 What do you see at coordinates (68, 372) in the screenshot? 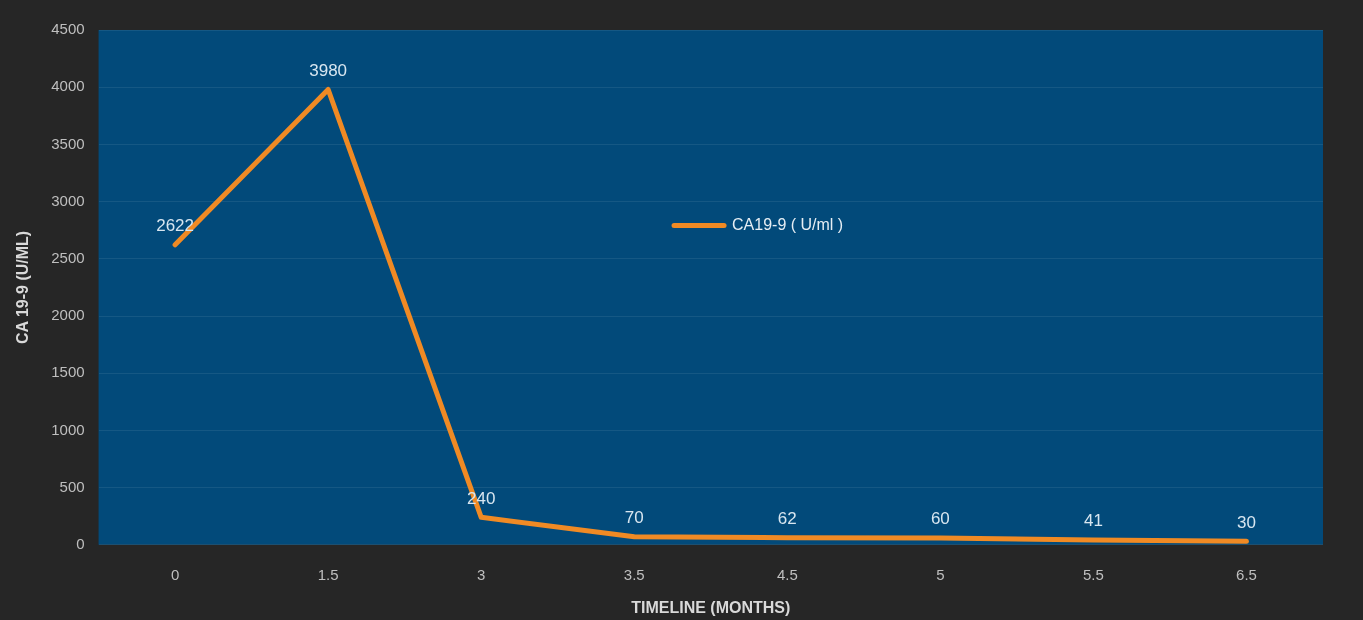
I see `y-tick-label: 1500` at bounding box center [68, 372].